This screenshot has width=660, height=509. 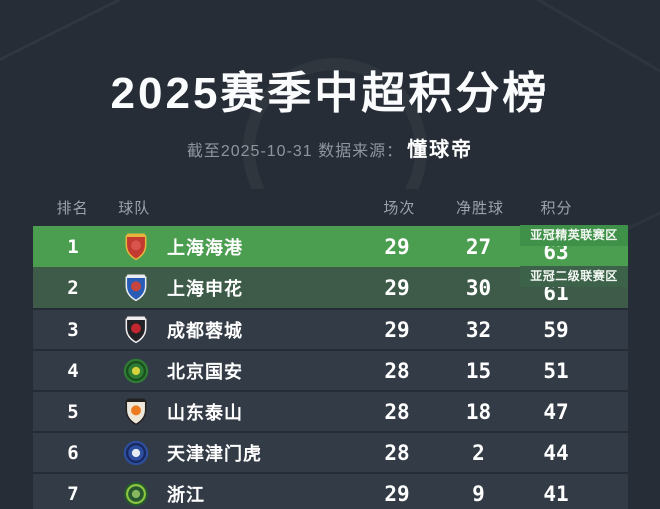 What do you see at coordinates (330, 93) in the screenshot?
I see `page-title: 2025赛季中超积分榜` at bounding box center [330, 93].